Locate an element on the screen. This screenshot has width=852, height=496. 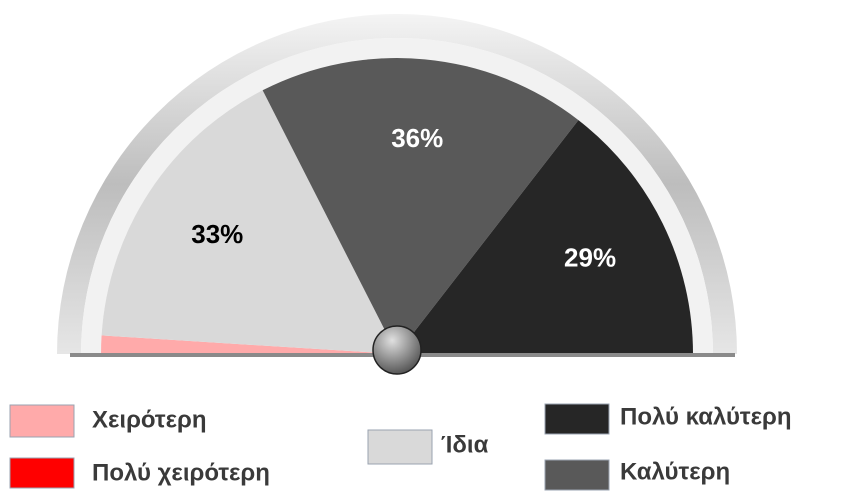
legend-label: Πολύ χειρότερη is located at coordinates (181, 472).